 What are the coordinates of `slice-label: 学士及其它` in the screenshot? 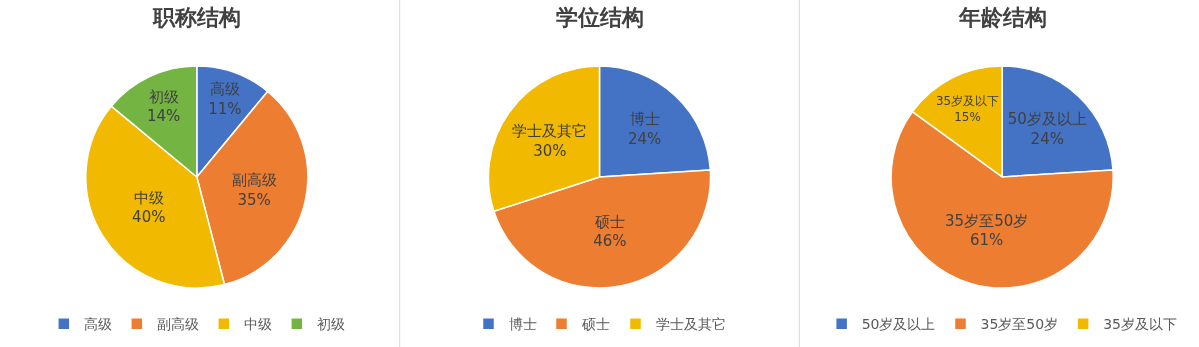 It's located at (550, 131).